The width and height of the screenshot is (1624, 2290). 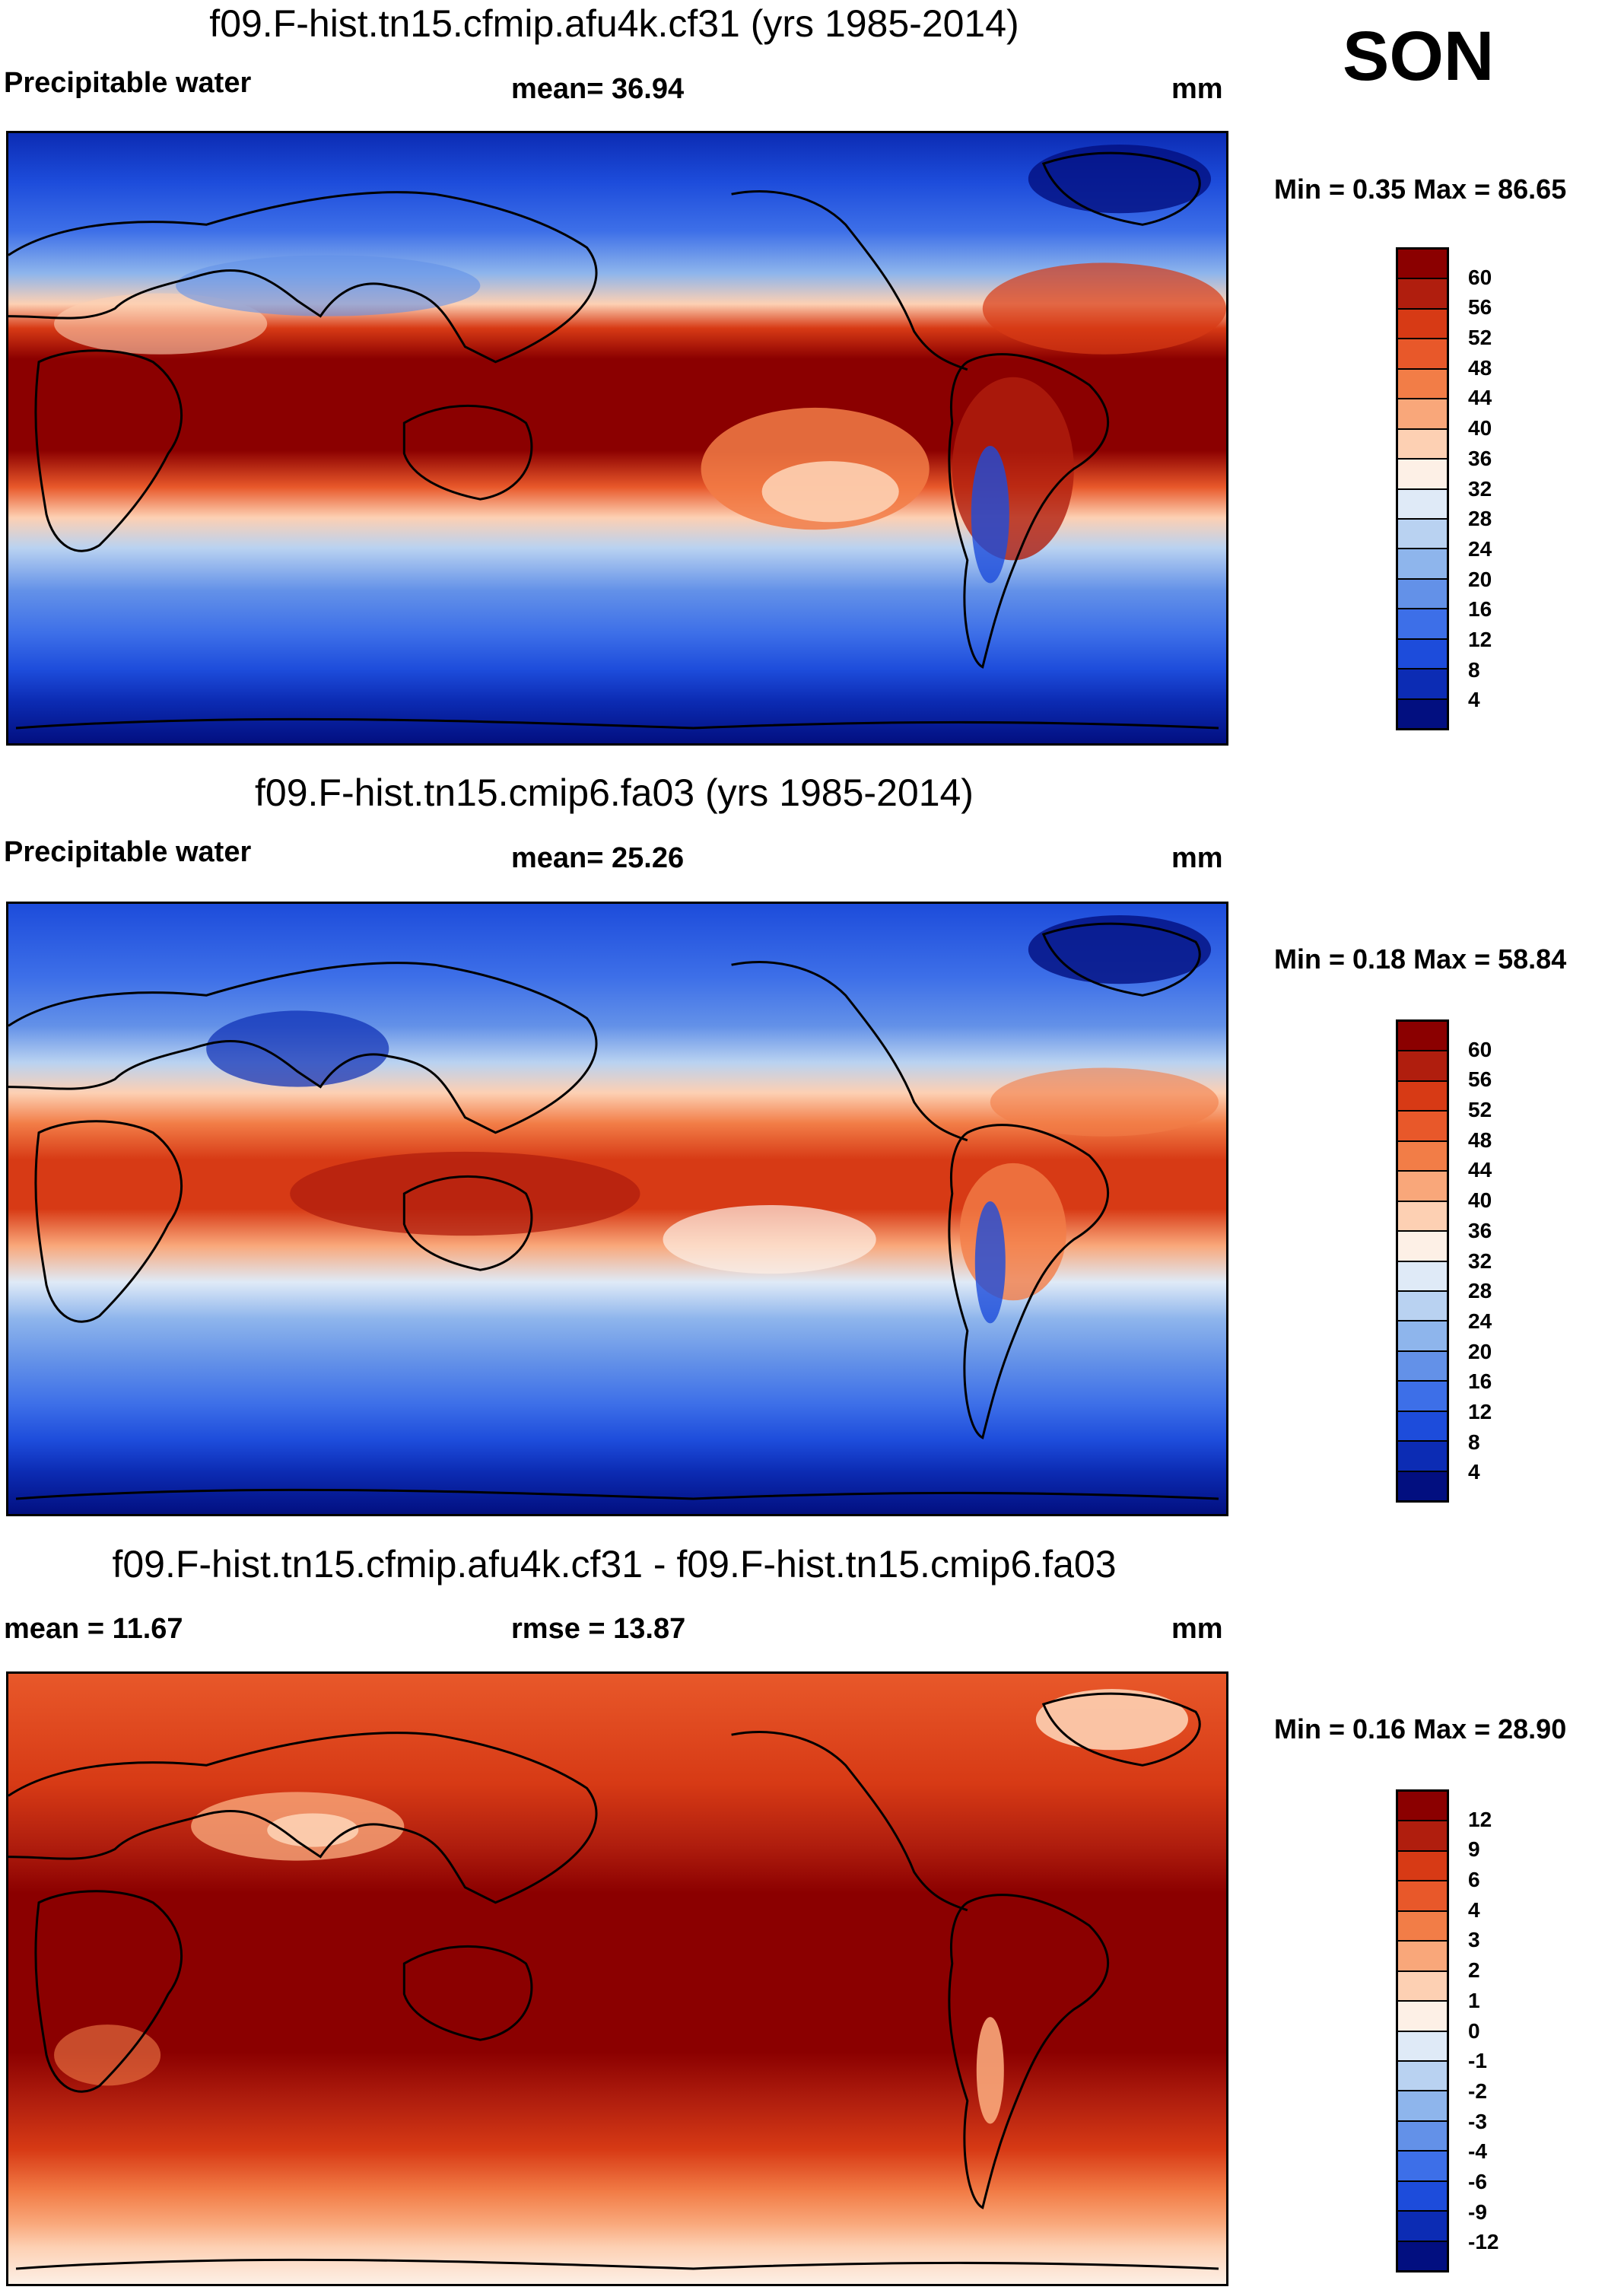 I want to click on colorbar-tick-label: -6, so click(x=1477, y=2181).